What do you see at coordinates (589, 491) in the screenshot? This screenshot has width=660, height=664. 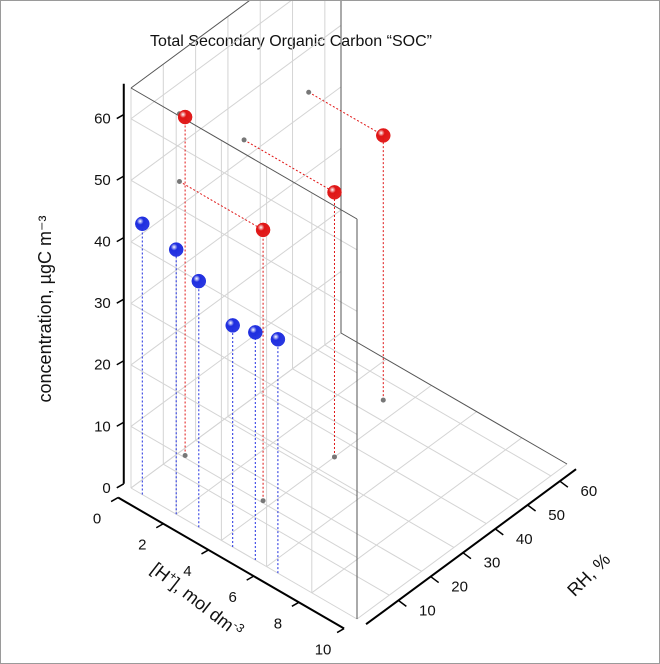 I see `y-tick-label: 60` at bounding box center [589, 491].